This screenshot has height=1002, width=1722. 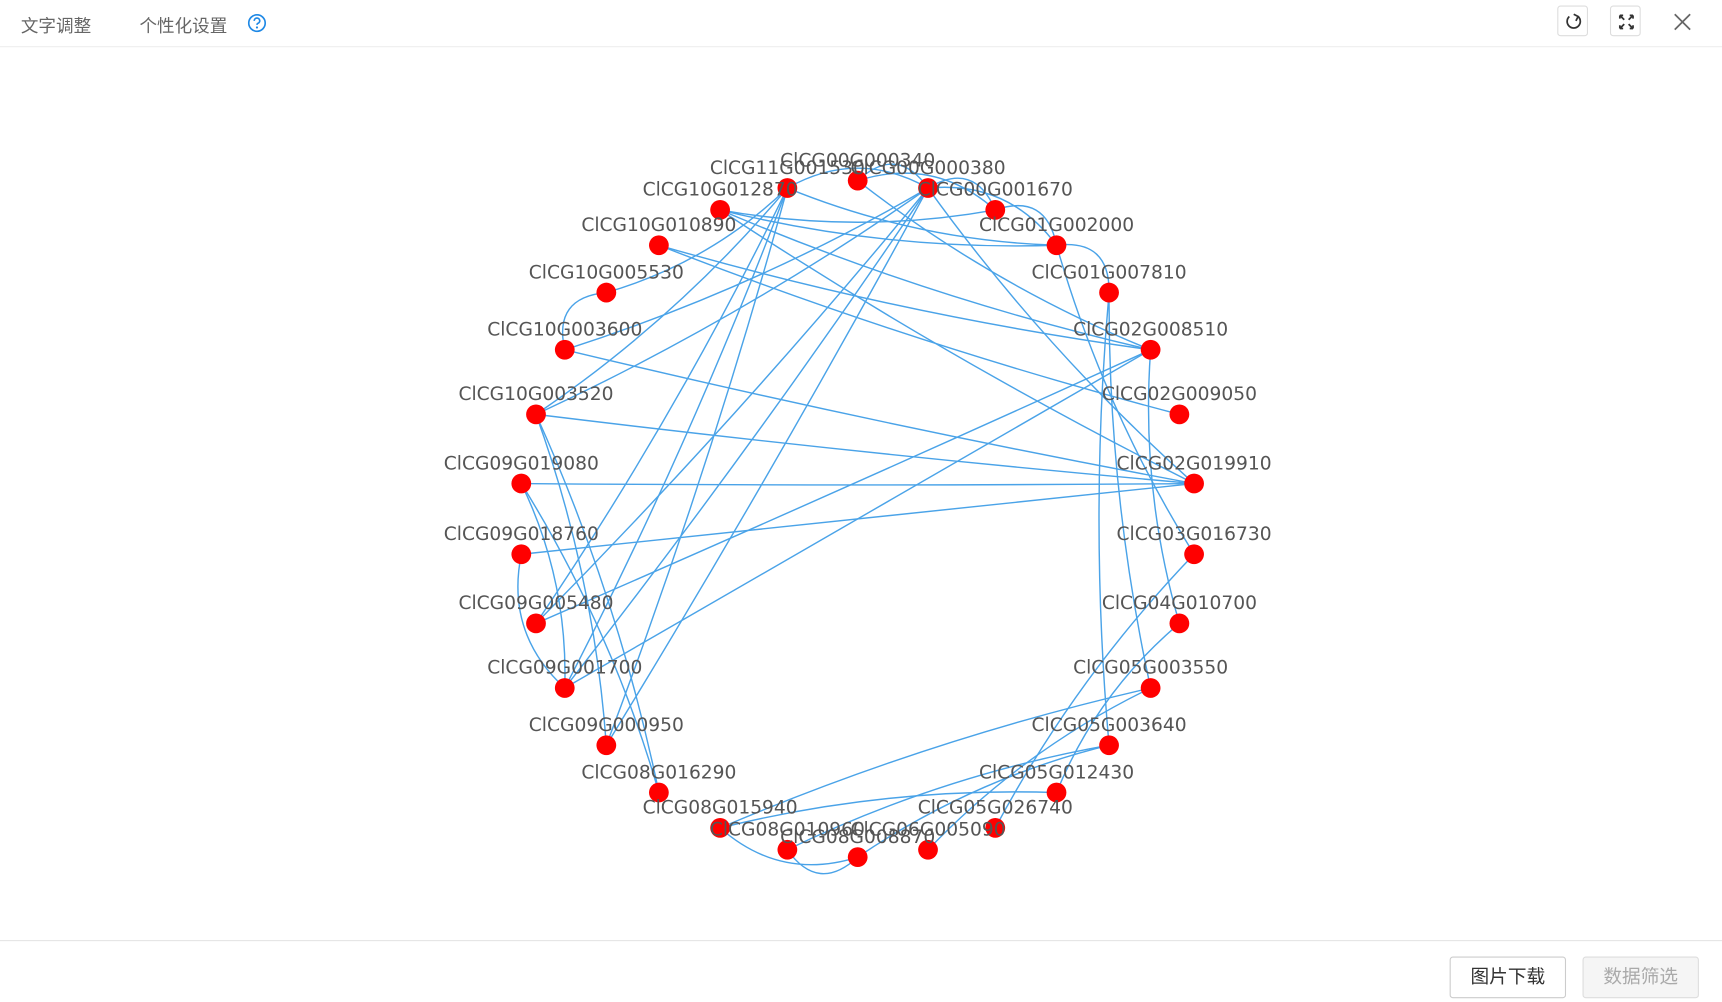 I want to click on node-label: ClCG02G009050, so click(x=1179, y=394).